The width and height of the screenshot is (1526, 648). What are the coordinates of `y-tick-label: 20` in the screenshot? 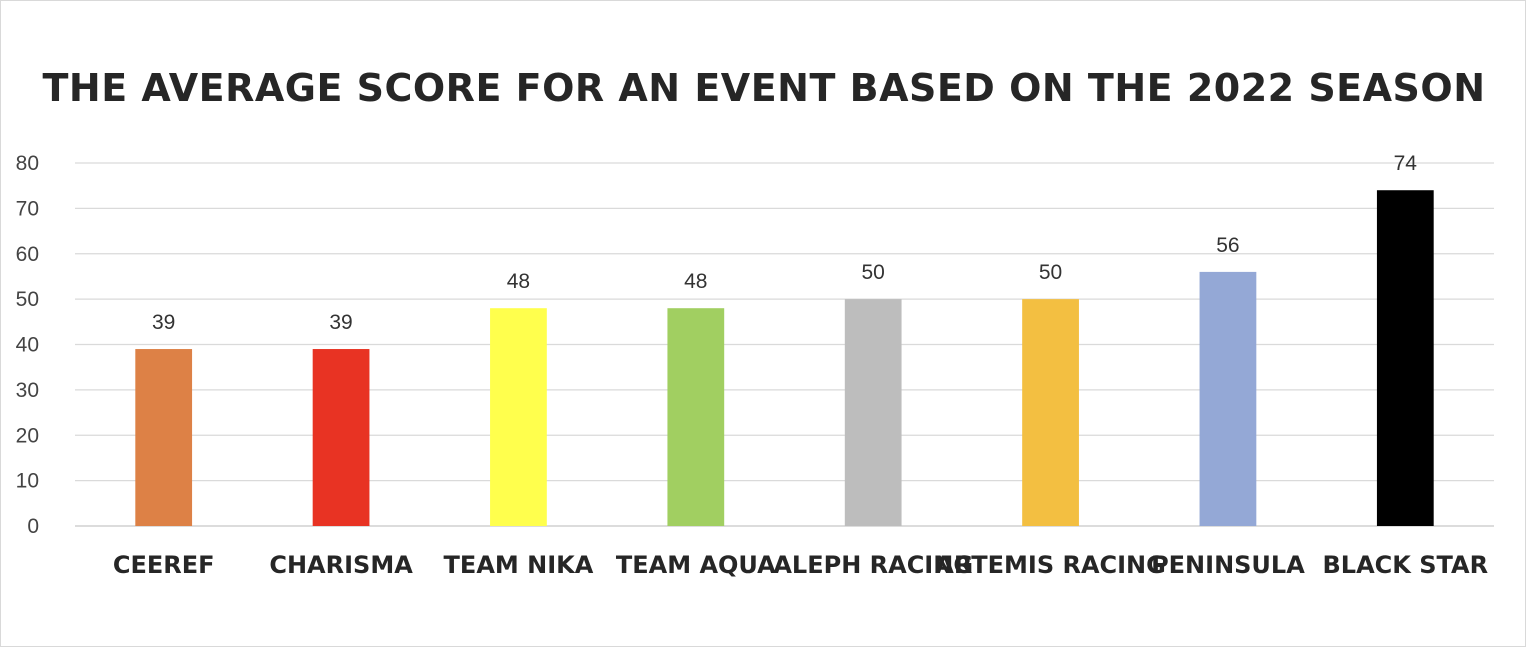 It's located at (27, 435).